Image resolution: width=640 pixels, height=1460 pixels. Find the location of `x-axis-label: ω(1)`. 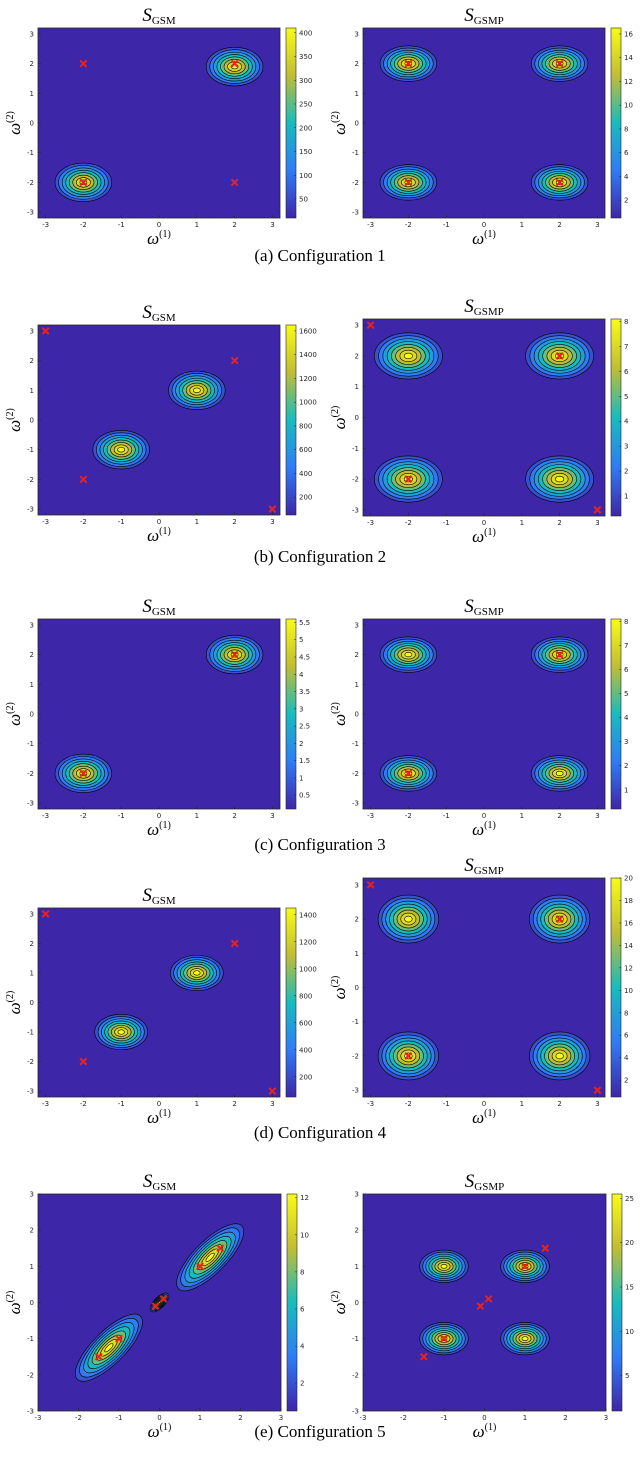

x-axis-label: ω(1) is located at coordinates (159, 535).